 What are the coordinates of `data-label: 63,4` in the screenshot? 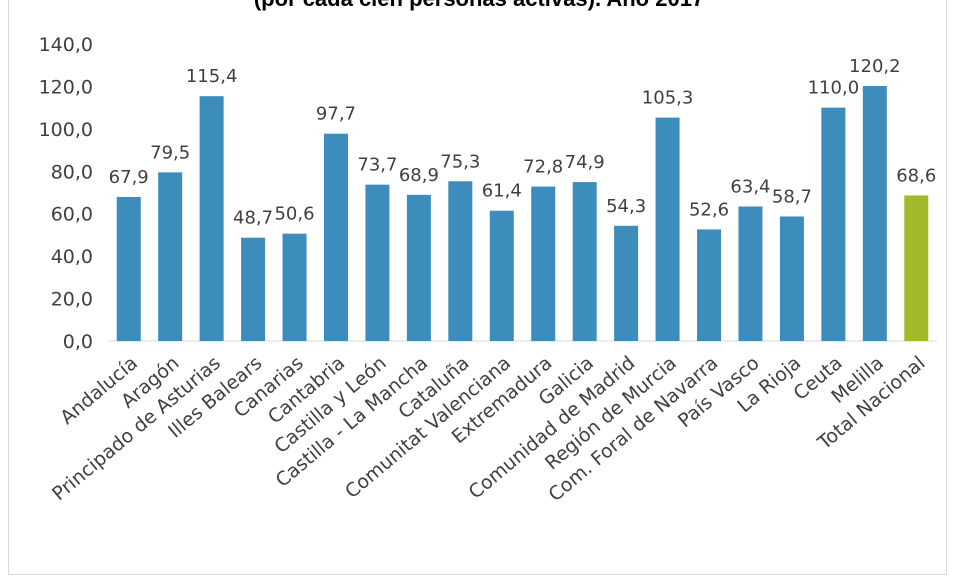 It's located at (750, 187).